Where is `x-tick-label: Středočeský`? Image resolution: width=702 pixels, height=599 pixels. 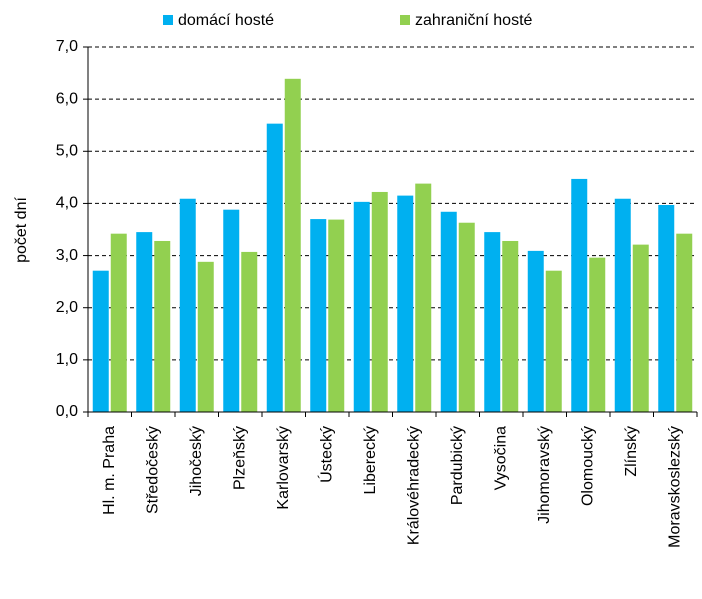 x-tick-label: Středočeský is located at coordinates (152, 470).